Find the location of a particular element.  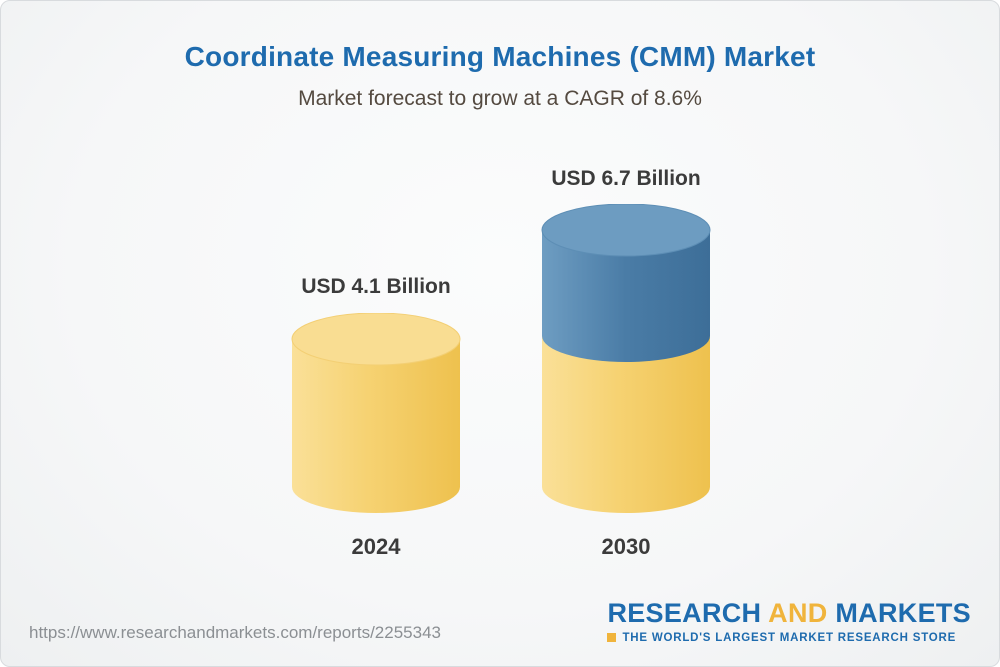

logo-word-and: AND is located at coordinates (798, 613).